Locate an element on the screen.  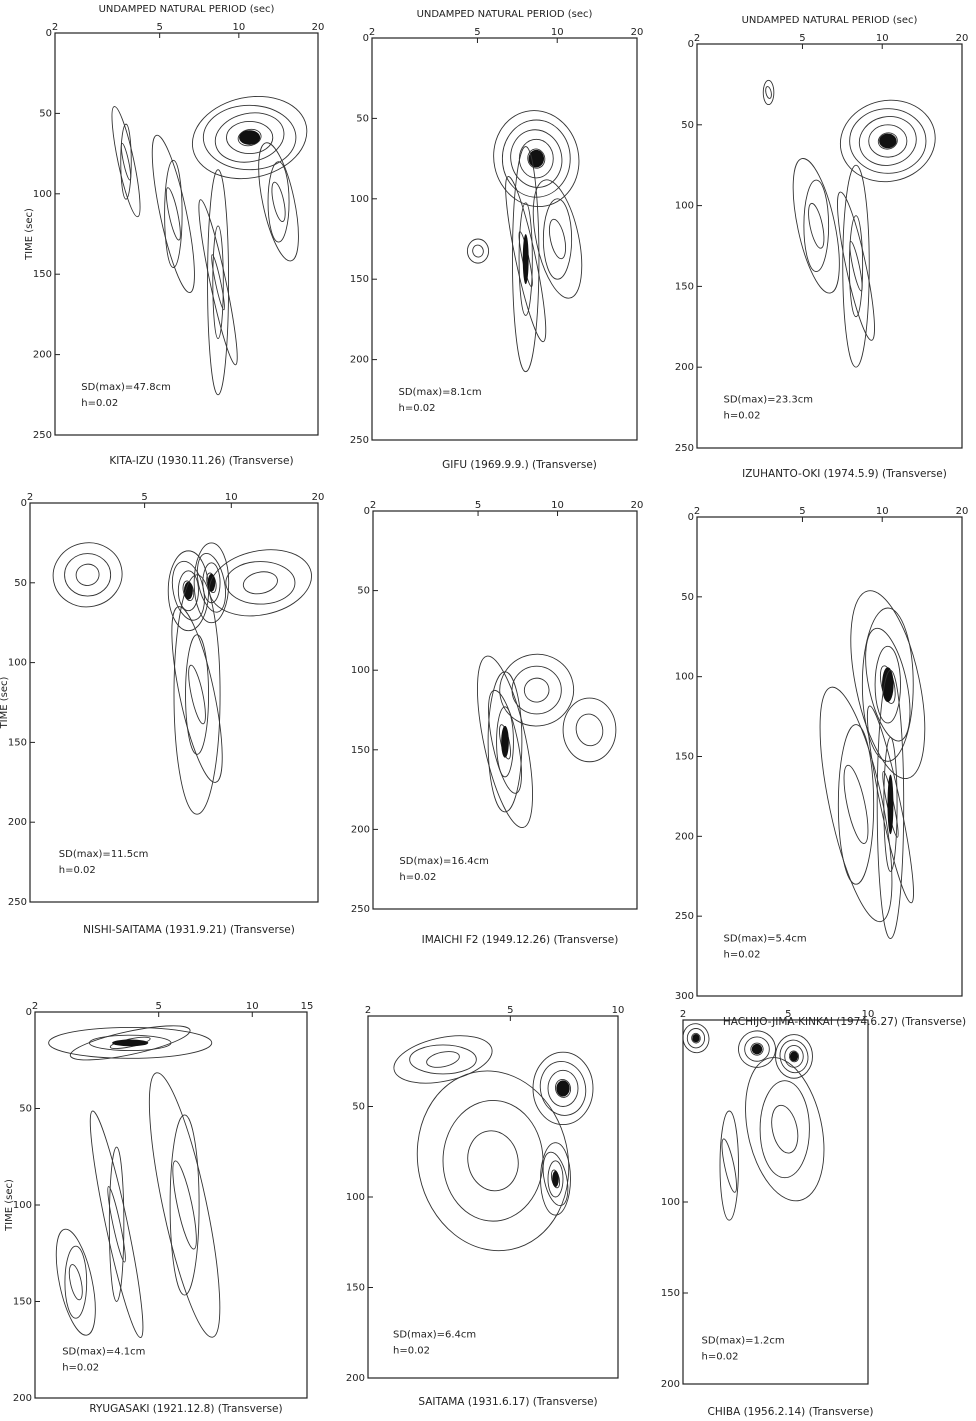
caption: SAITAMA (1931.6.17) (Transverse) is located at coordinates (507, 1402).